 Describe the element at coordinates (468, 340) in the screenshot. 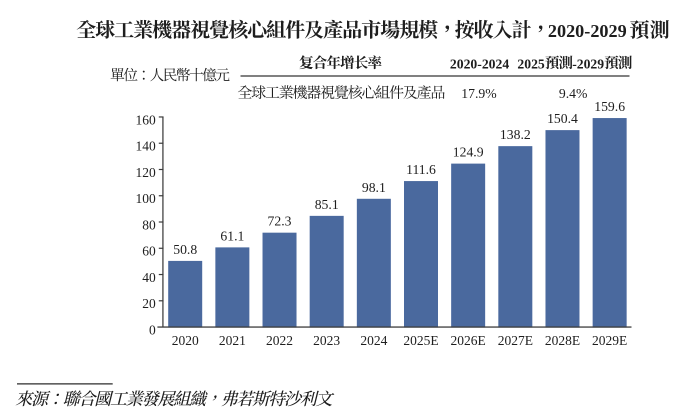

I see `svg-text: 2026E` at that location.